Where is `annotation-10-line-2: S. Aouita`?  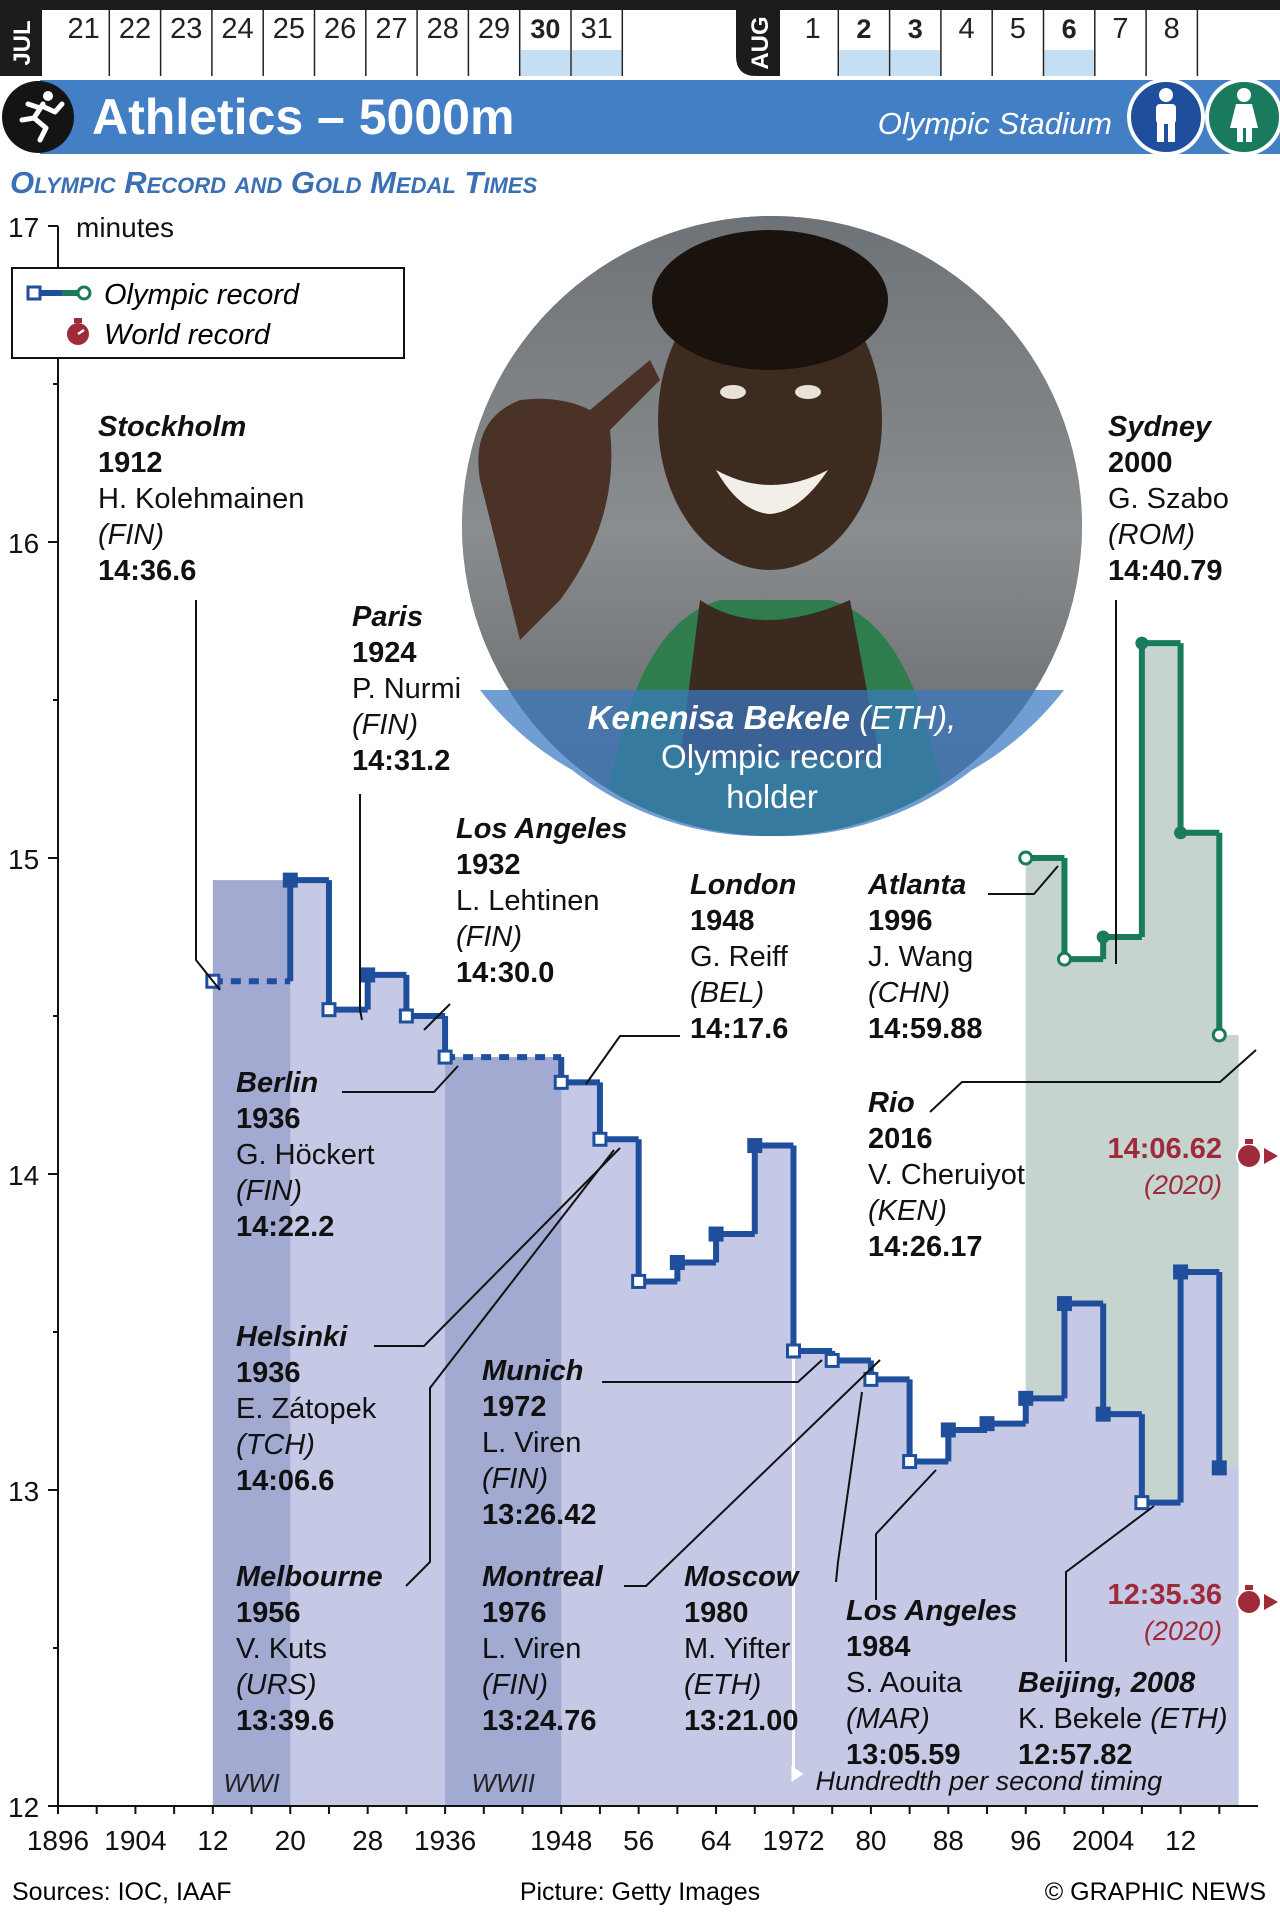 annotation-10-line-2: S. Aouita is located at coordinates (904, 1683).